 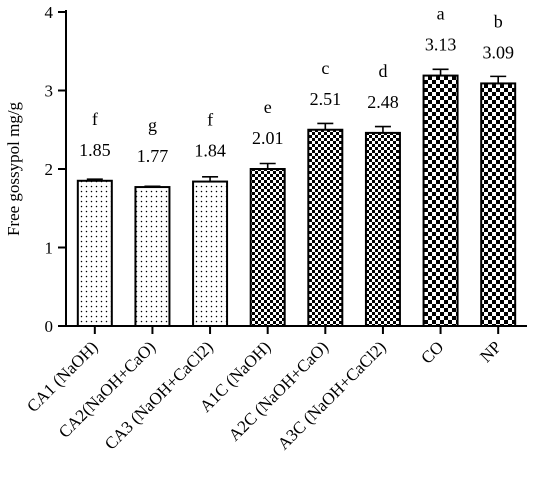 What do you see at coordinates (49, 326) in the screenshot?
I see `y-tick-label: 0` at bounding box center [49, 326].